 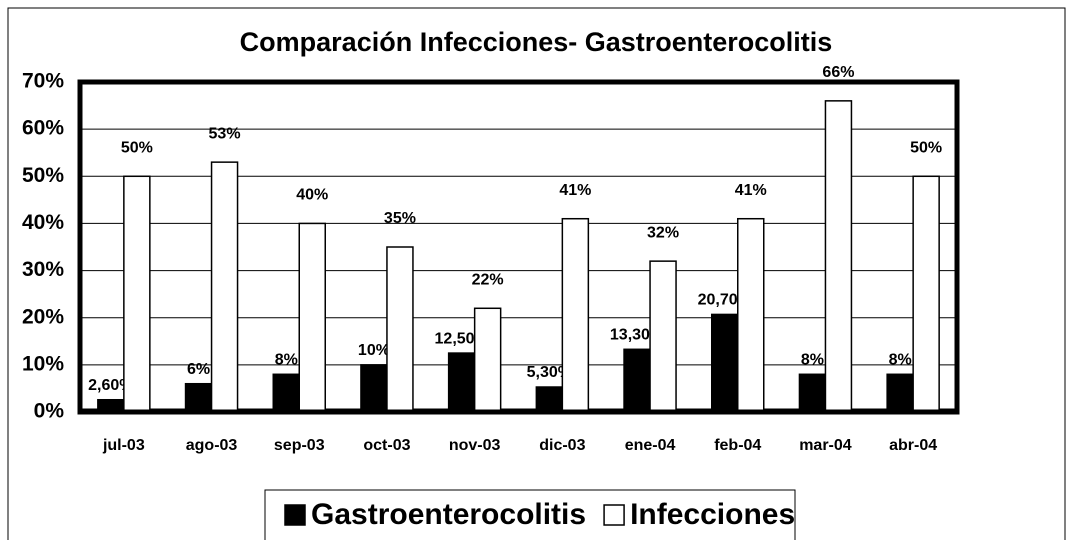 What do you see at coordinates (488, 280) in the screenshot?
I see `data-label: 22%` at bounding box center [488, 280].